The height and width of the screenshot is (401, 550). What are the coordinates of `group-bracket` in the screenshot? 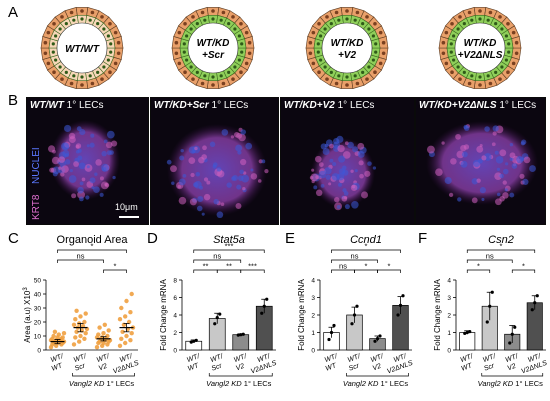 It's located at (240, 375).